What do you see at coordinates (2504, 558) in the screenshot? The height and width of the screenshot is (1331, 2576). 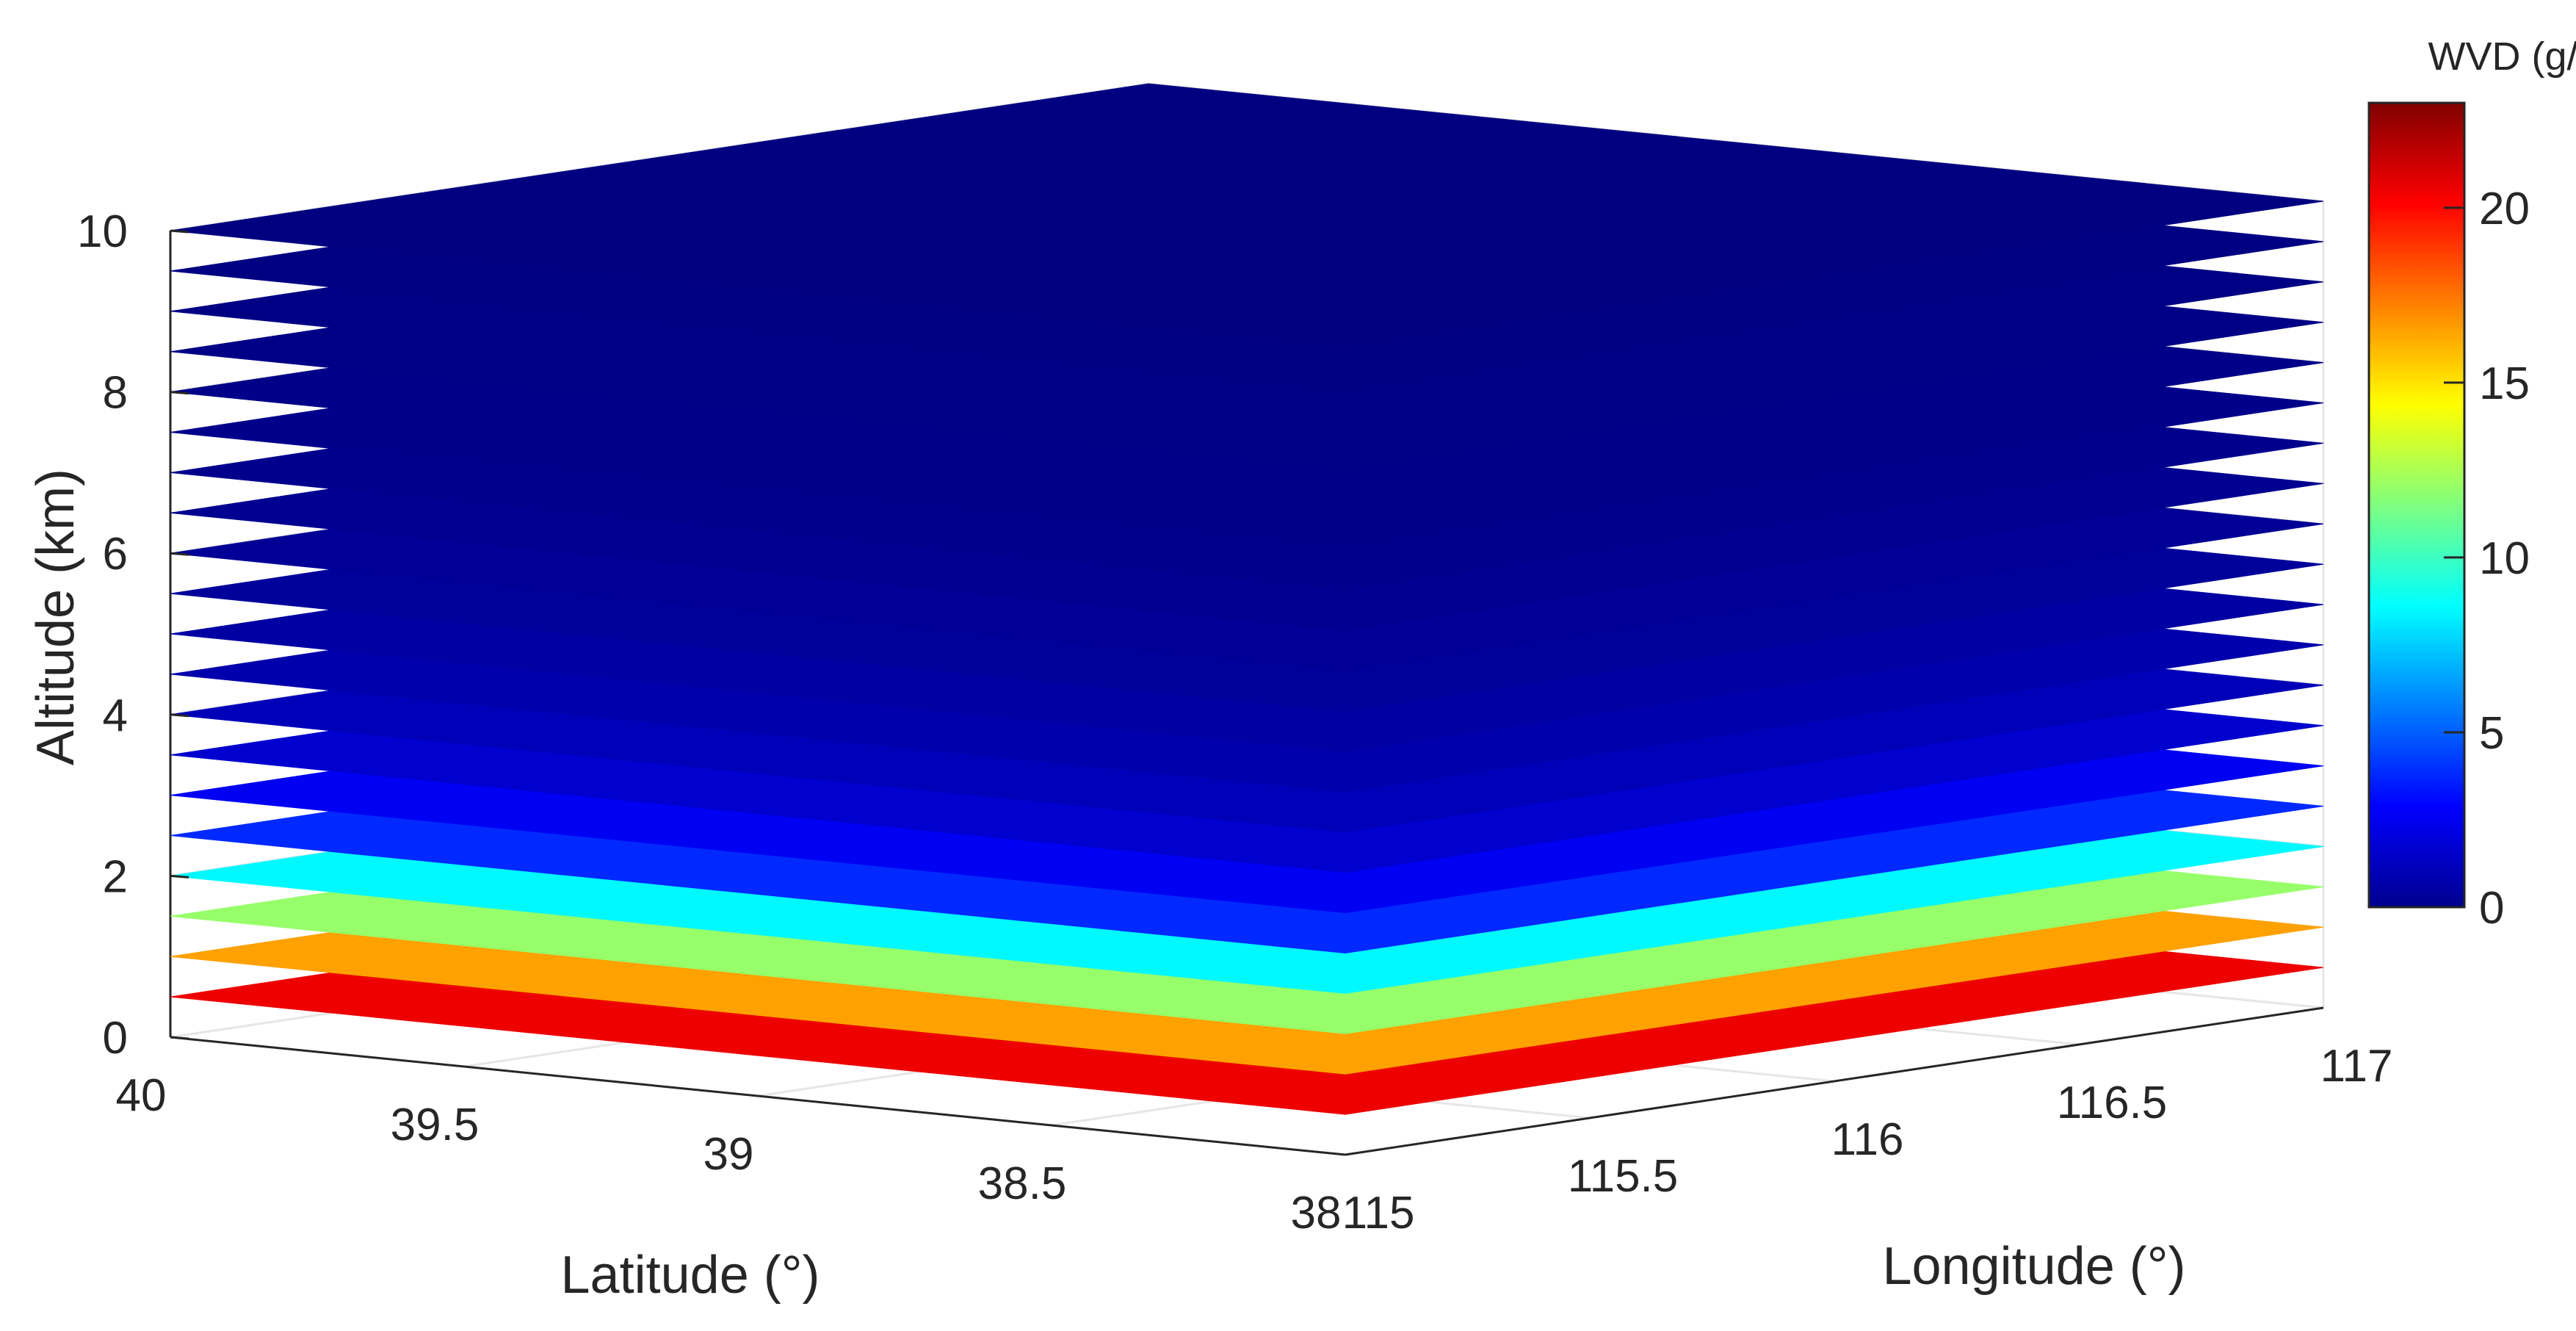 I see `colorbar-tick-label: 10` at bounding box center [2504, 558].